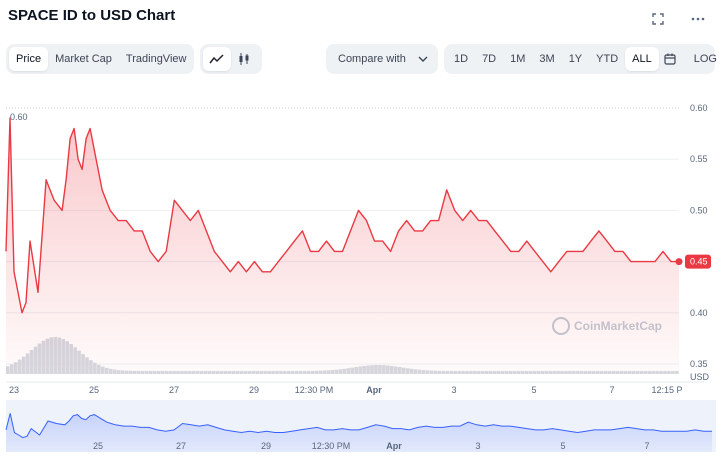  What do you see at coordinates (372, 59) in the screenshot?
I see `compare-with-label: Compare with` at bounding box center [372, 59].